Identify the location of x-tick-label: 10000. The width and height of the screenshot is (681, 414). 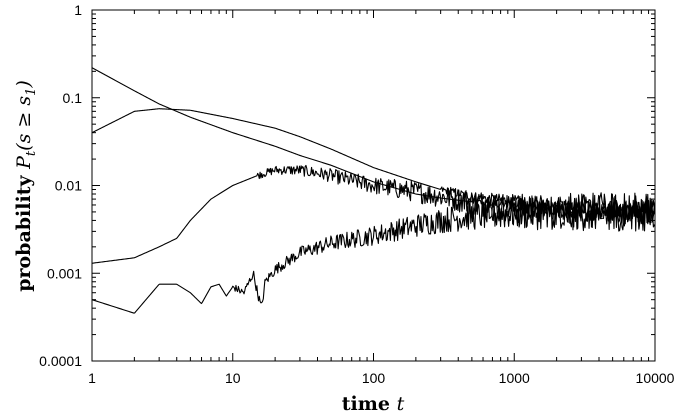
(655, 378).